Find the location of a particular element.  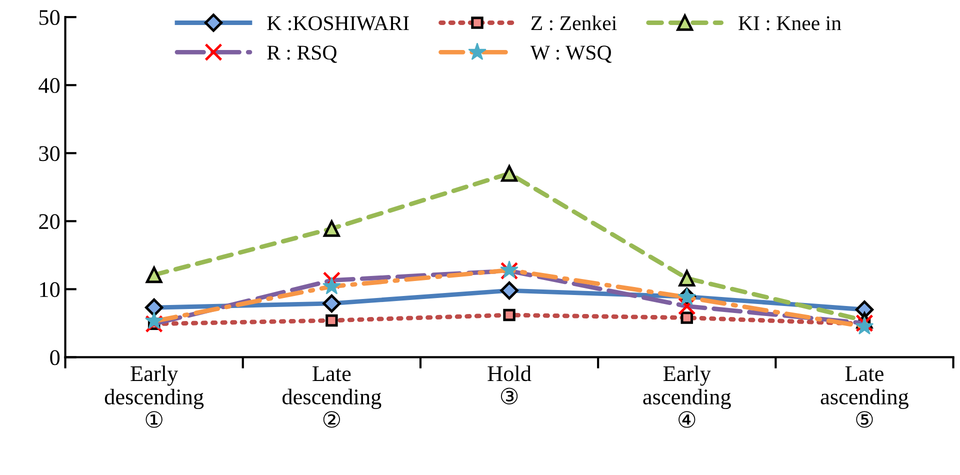

legend-label: K :KOSHIWARI is located at coordinates (338, 23).